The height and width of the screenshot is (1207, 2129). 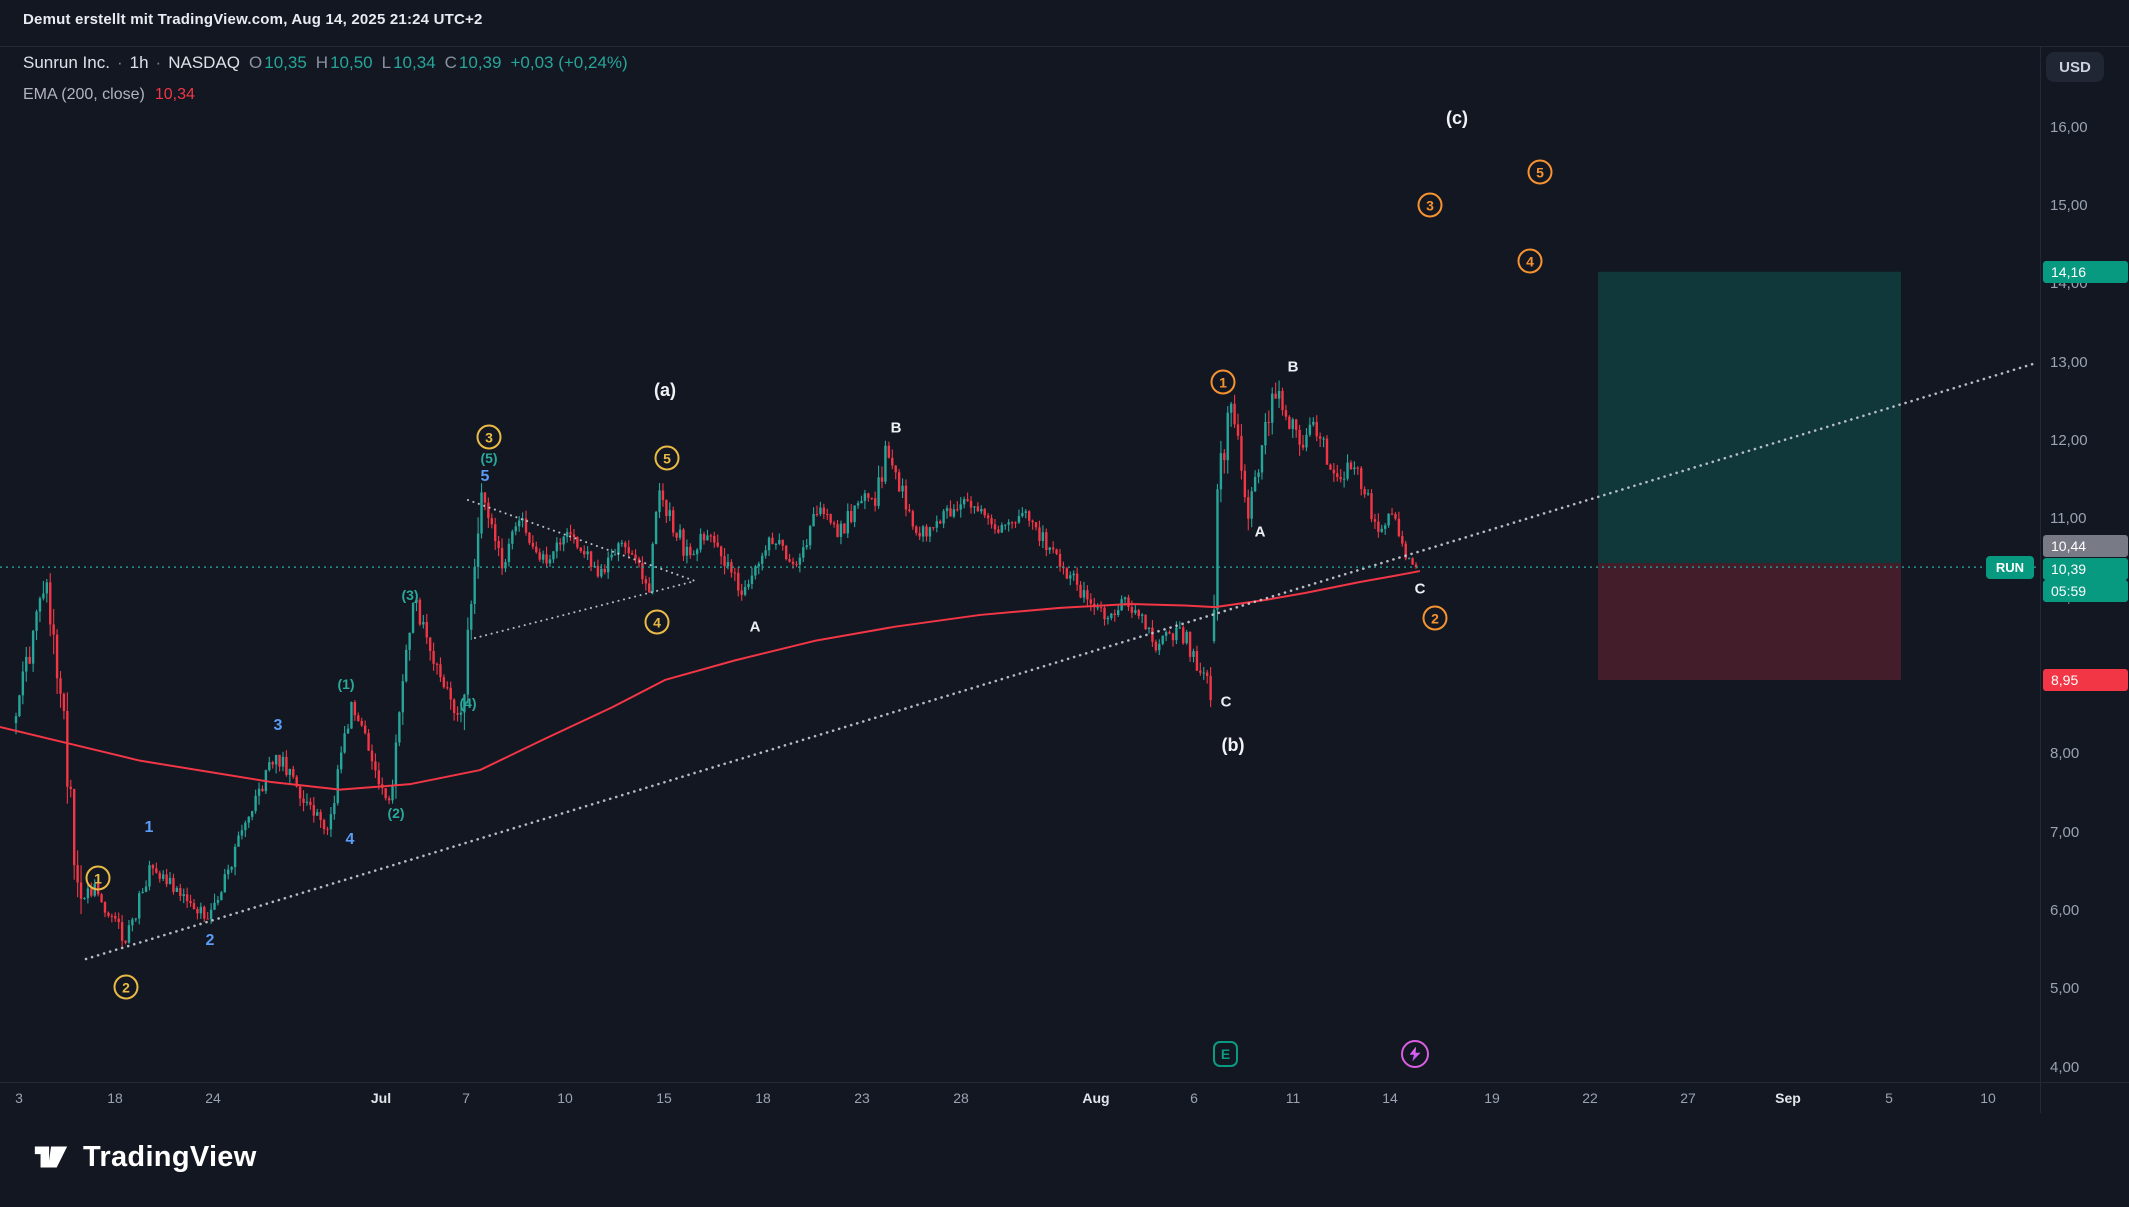 What do you see at coordinates (2085, 679) in the screenshot?
I see `stop-price-badge: 8,95` at bounding box center [2085, 679].